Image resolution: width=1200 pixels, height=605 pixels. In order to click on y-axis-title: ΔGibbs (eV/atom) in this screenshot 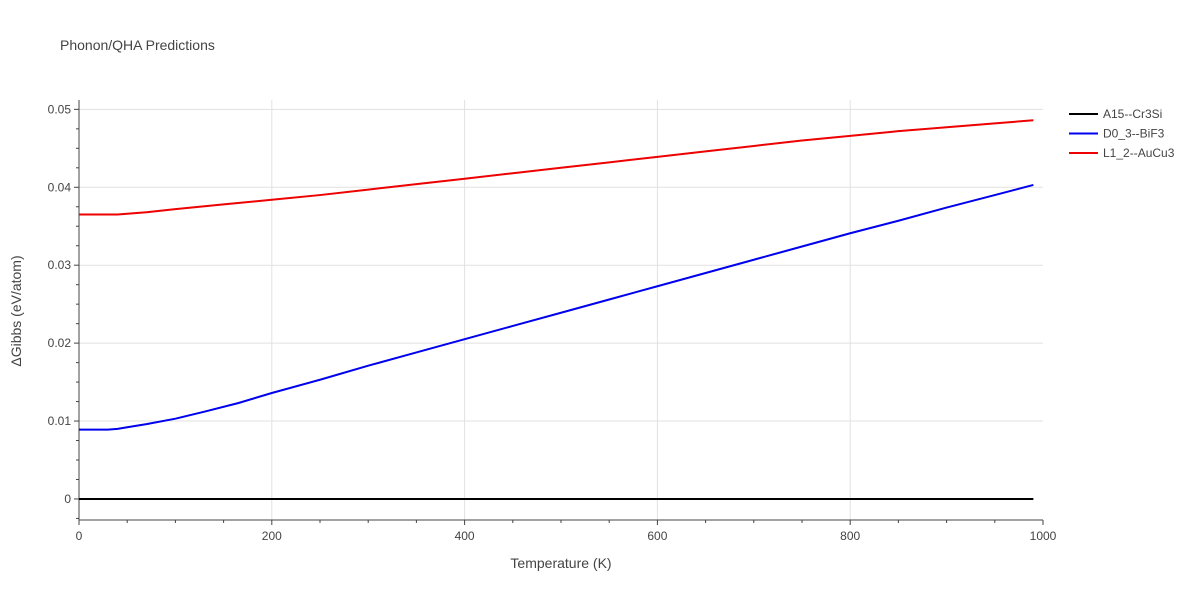, I will do `click(16, 310)`.